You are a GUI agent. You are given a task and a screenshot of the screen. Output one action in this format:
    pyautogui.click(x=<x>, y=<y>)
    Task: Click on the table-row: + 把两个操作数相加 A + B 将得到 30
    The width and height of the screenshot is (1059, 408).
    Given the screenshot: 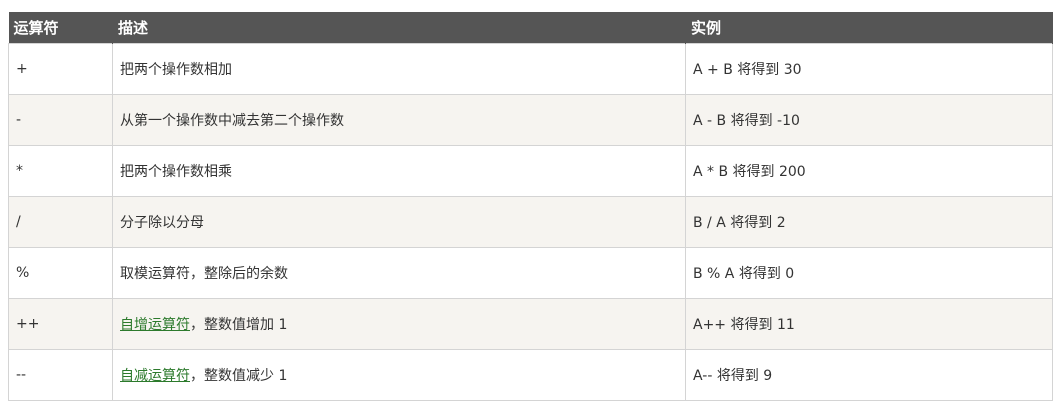 What is the action you would take?
    pyautogui.click(x=530, y=68)
    